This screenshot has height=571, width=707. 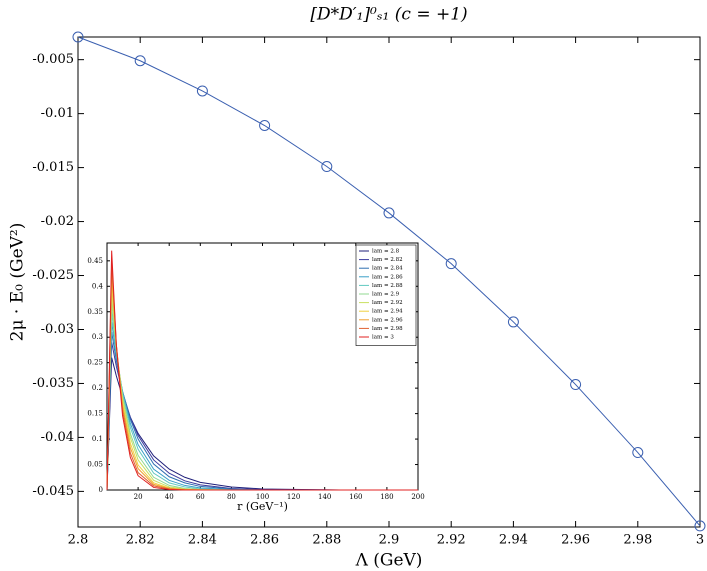 What do you see at coordinates (387, 312) in the screenshot?
I see `legend-label: lam = 2.94` at bounding box center [387, 312].